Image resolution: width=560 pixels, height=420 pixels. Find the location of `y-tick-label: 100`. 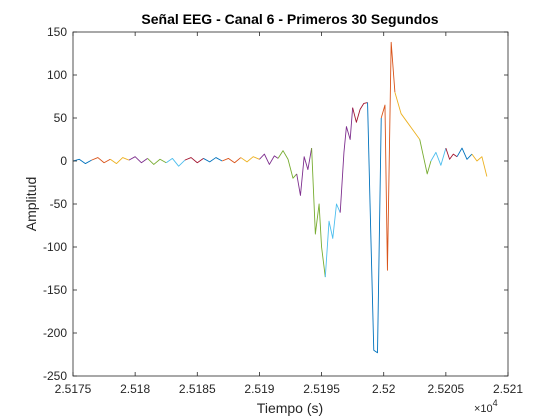

y-tick-label: 100 is located at coordinates (57, 75).